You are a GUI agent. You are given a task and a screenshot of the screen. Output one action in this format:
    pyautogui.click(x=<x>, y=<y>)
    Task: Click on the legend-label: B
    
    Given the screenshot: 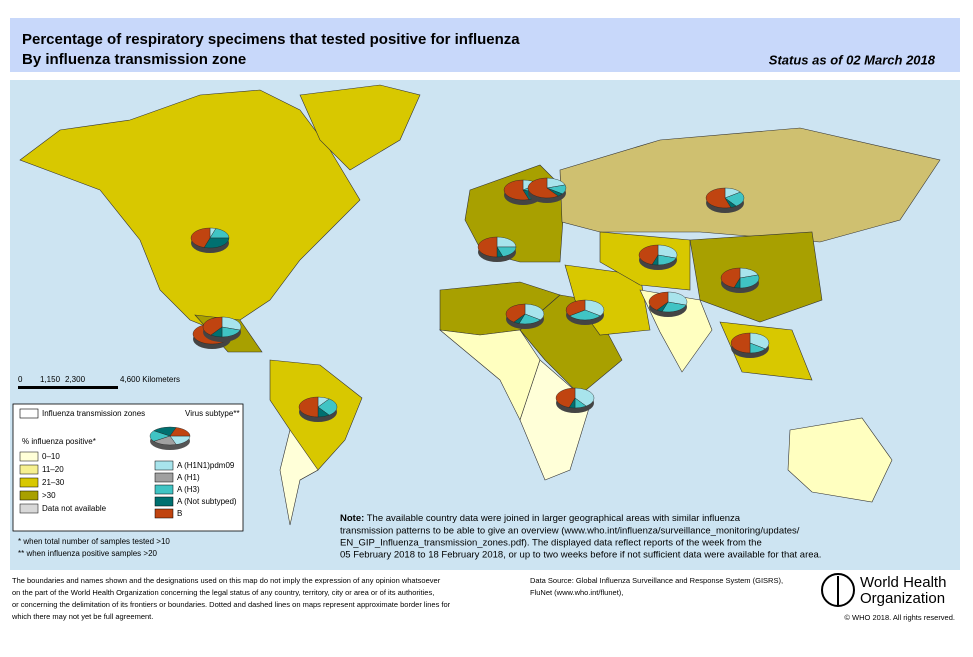 What is the action you would take?
    pyautogui.click(x=179, y=513)
    